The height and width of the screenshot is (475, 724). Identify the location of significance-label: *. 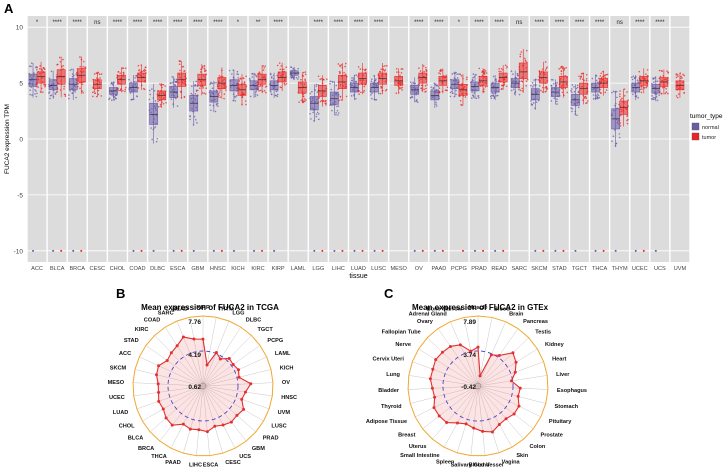
(37, 23).